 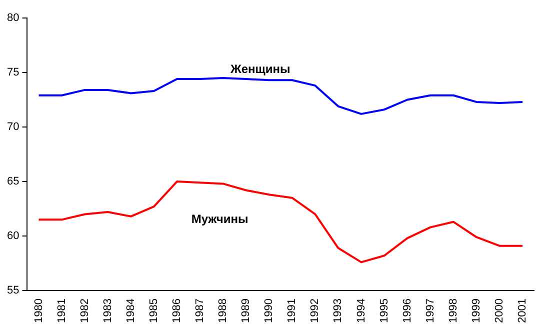 I want to click on x-tick-label: 1987, so click(x=200, y=311).